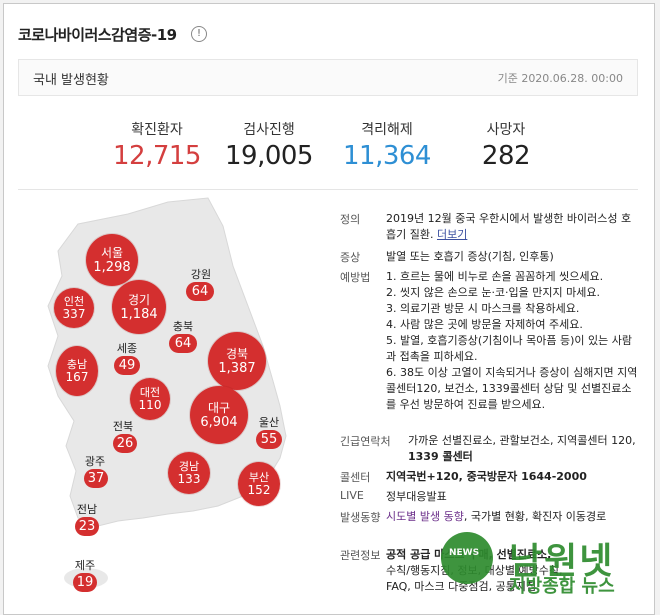 The width and height of the screenshot is (660, 615). What do you see at coordinates (157, 130) in the screenshot?
I see `stat-confirmed-label: 확진환자` at bounding box center [157, 130].